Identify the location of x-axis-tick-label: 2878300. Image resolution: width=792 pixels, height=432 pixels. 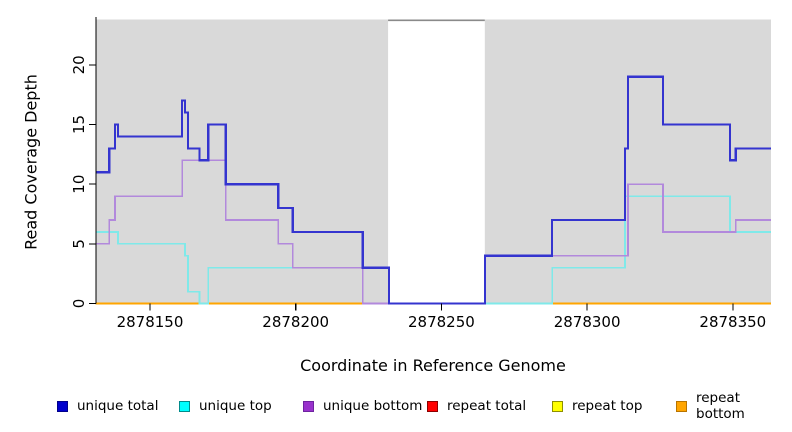
(587, 322).